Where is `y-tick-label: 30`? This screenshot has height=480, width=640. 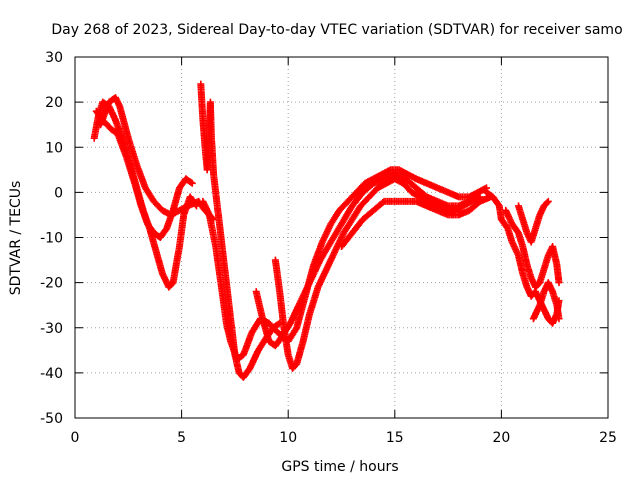 y-tick-label: 30 is located at coordinates (54, 58).